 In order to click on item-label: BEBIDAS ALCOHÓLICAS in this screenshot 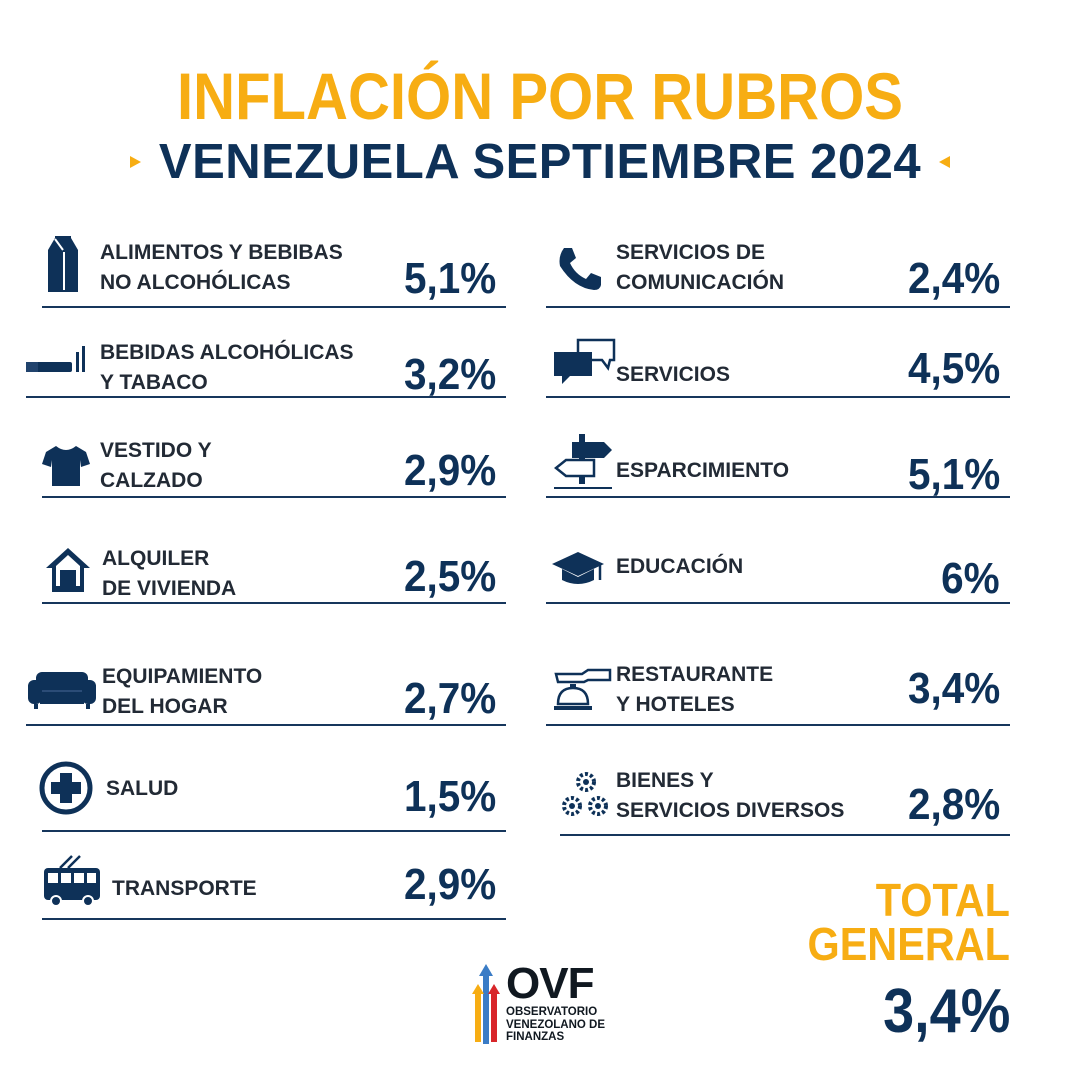, I will do `click(227, 352)`.